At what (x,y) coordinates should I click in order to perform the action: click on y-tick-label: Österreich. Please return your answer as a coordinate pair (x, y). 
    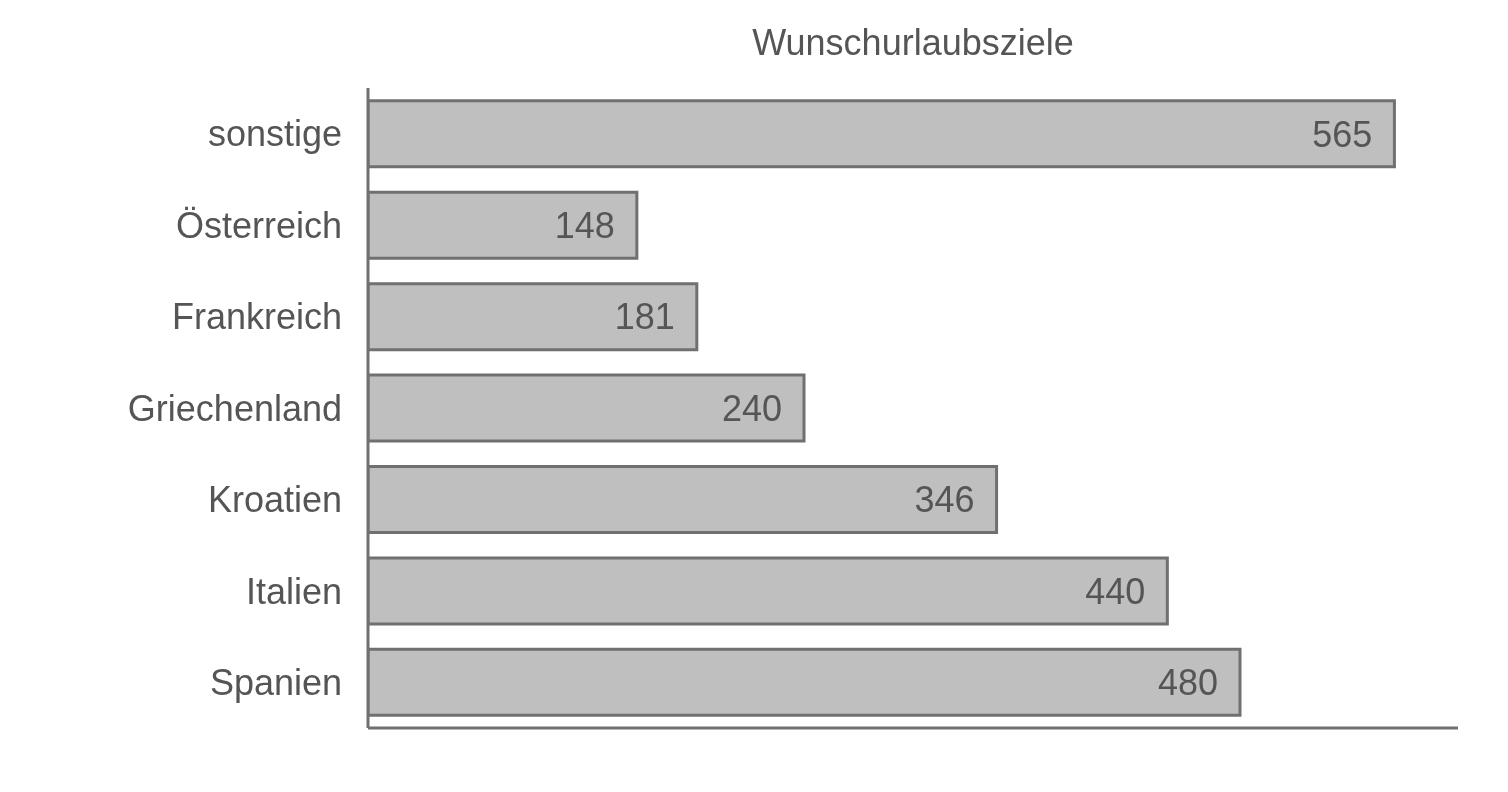
    Looking at the image, I should click on (258, 225).